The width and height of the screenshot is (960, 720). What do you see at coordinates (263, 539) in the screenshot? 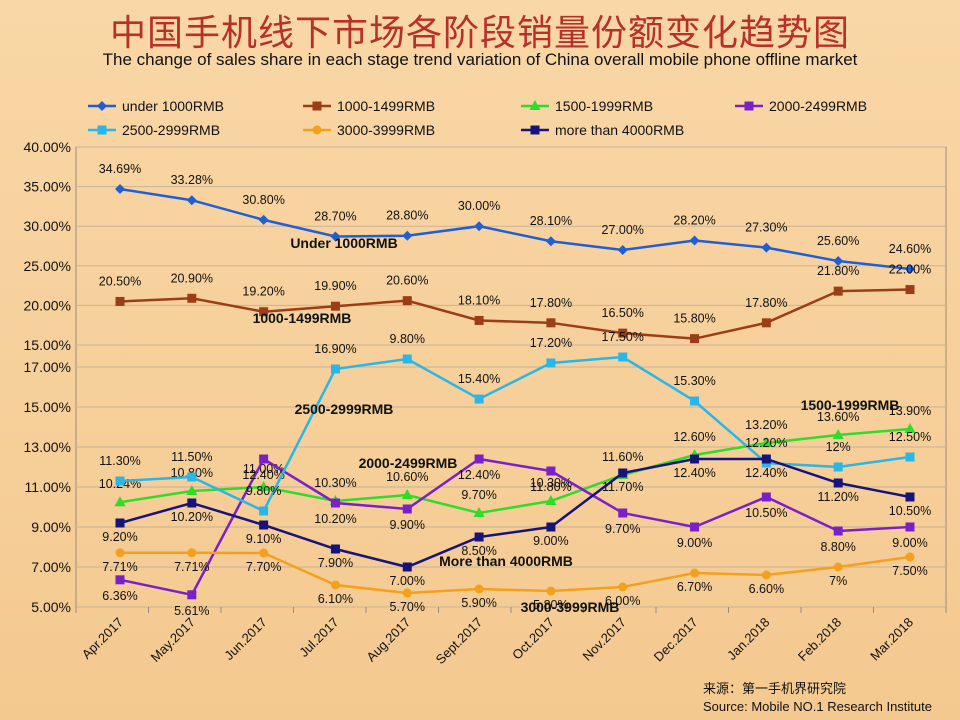
I see `data-label: 9.10%` at bounding box center [263, 539].